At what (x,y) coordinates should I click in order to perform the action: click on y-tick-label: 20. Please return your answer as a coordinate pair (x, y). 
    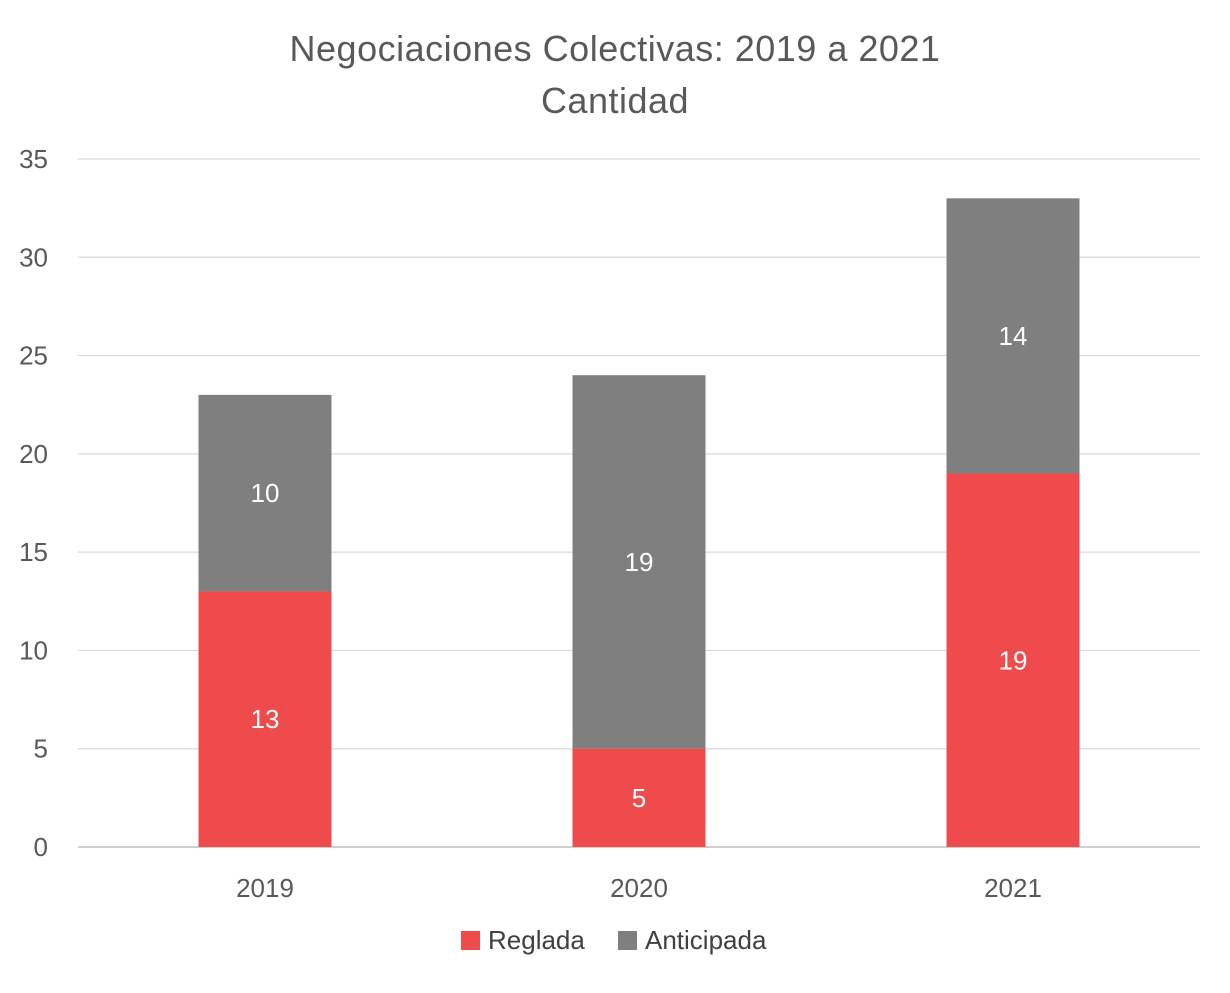
    Looking at the image, I should click on (33, 454).